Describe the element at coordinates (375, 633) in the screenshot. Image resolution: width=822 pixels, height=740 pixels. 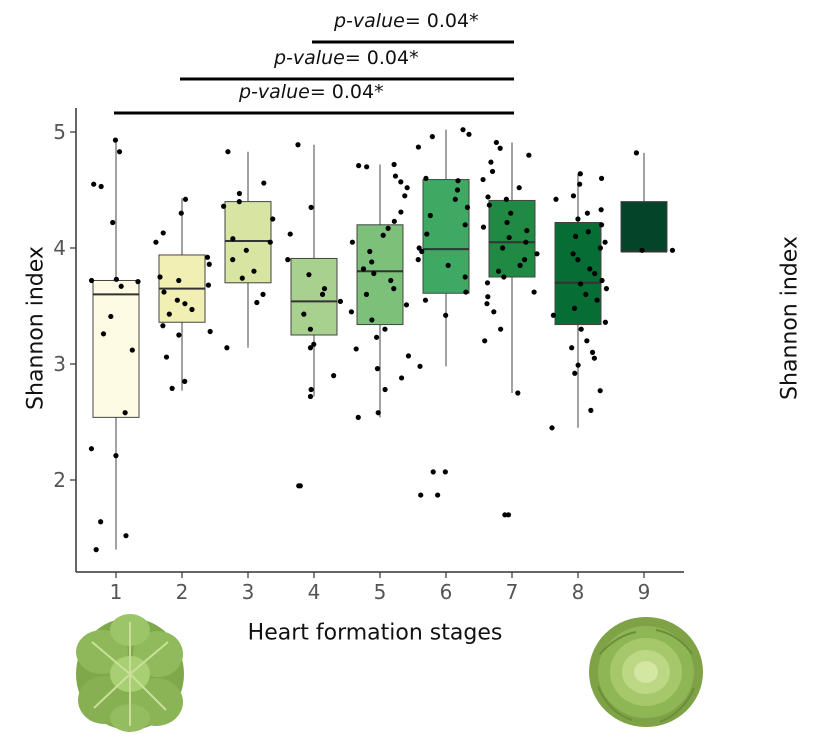
I see `x-axis-label: Heart formation stages` at that location.